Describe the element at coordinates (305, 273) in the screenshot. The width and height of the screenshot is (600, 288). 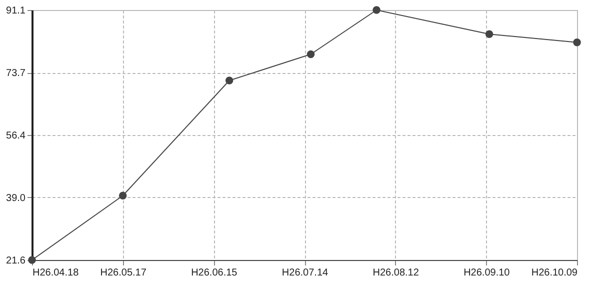
I see `x-tick-label: H26.07.14` at that location.